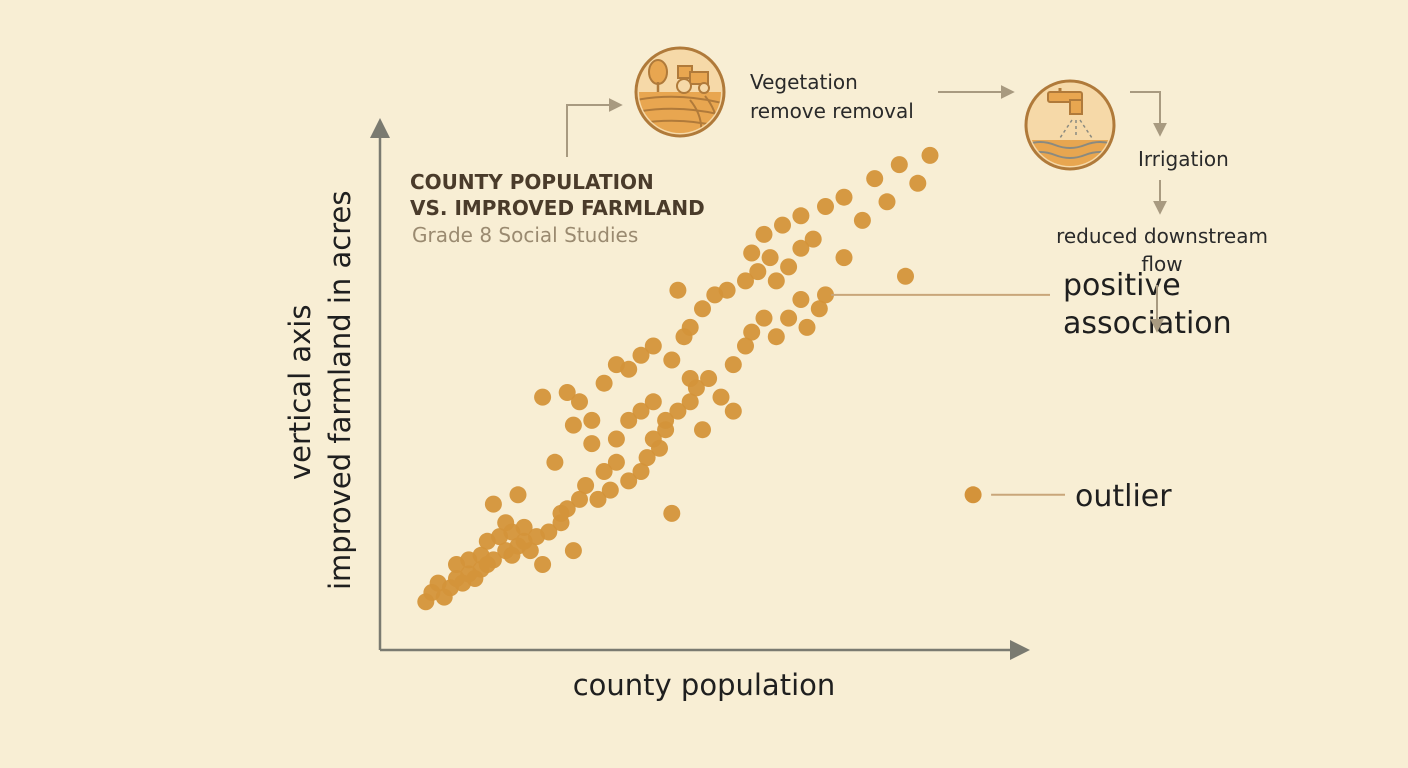 Image resolution: width=1408 pixels, height=768 pixels. Describe the element at coordinates (1070, 125) in the screenshot. I see `faucet-water-icon` at that location.